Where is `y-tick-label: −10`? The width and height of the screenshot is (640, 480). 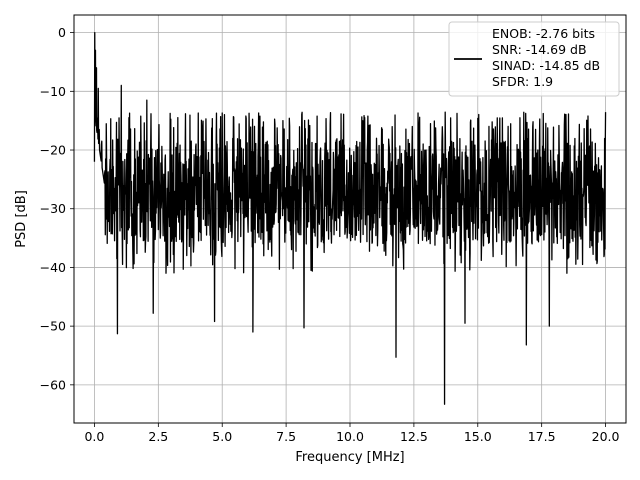 y-tick-label: −10 is located at coordinates (53, 91).